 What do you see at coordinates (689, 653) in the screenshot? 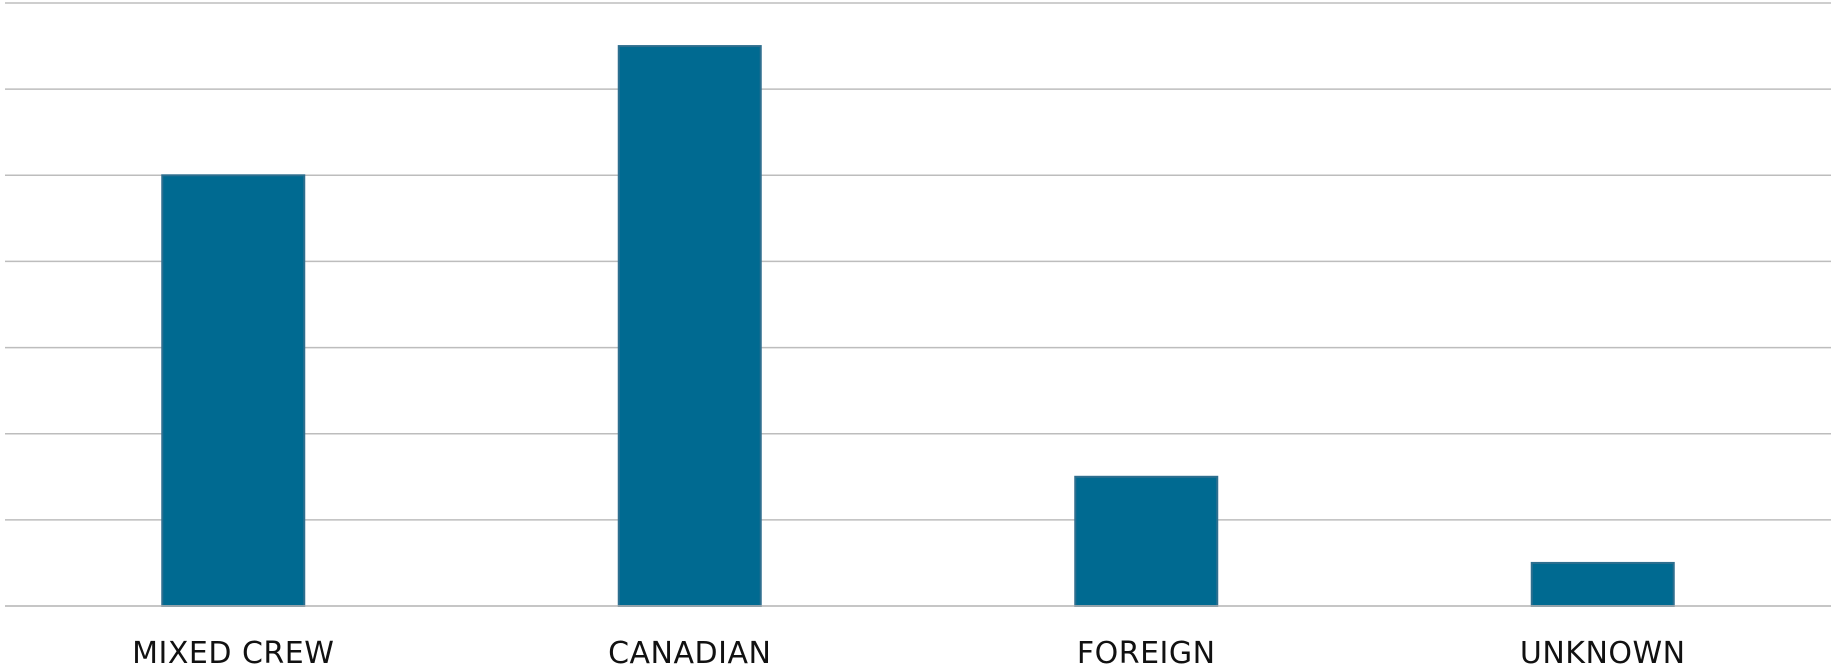
I see `x-tick-label: CANADIAN` at bounding box center [689, 653].